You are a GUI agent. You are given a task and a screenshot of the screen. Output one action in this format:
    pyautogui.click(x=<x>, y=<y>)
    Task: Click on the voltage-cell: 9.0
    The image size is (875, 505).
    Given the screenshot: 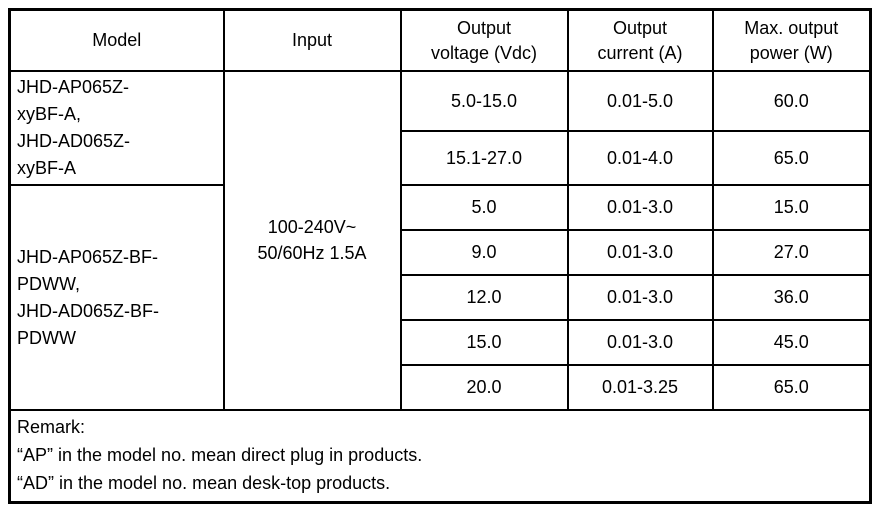 What is the action you would take?
    pyautogui.click(x=484, y=252)
    